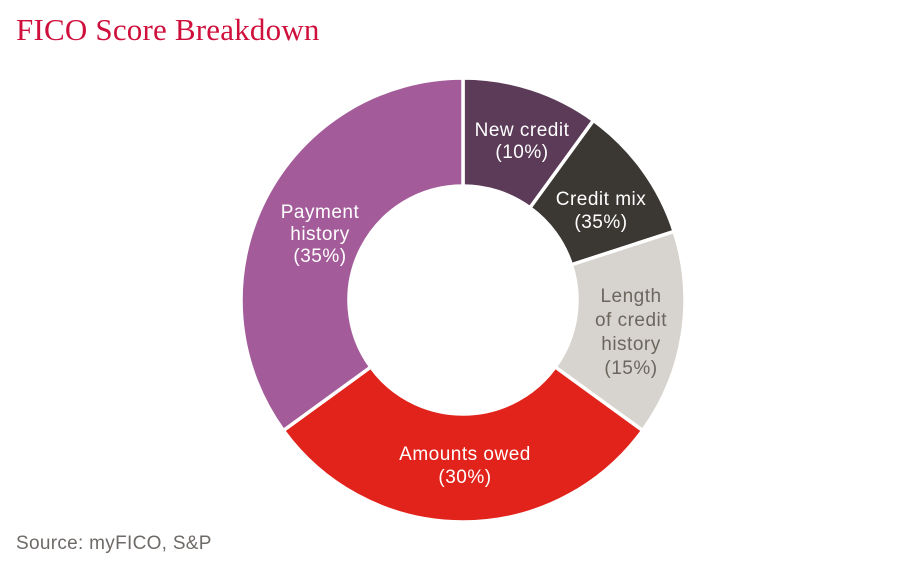 This screenshot has width=912, height=571. Describe the element at coordinates (168, 29) in the screenshot. I see `page-title: FICO Score Breakdown` at that location.